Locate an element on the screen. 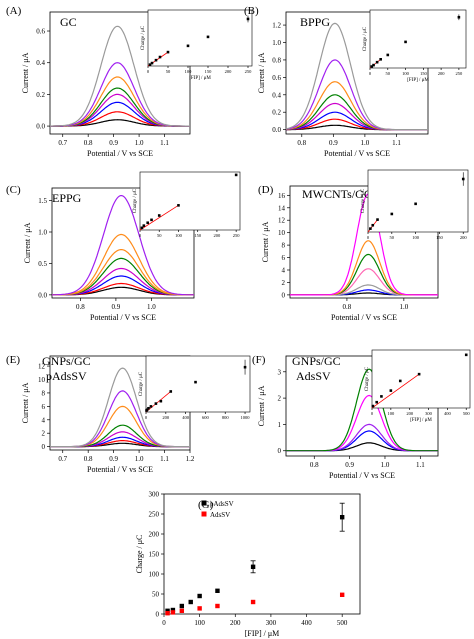 This screenshot has height=639, width=474. panel-a-x-axis-label: Potential / V vs SCE is located at coordinates (120, 153).